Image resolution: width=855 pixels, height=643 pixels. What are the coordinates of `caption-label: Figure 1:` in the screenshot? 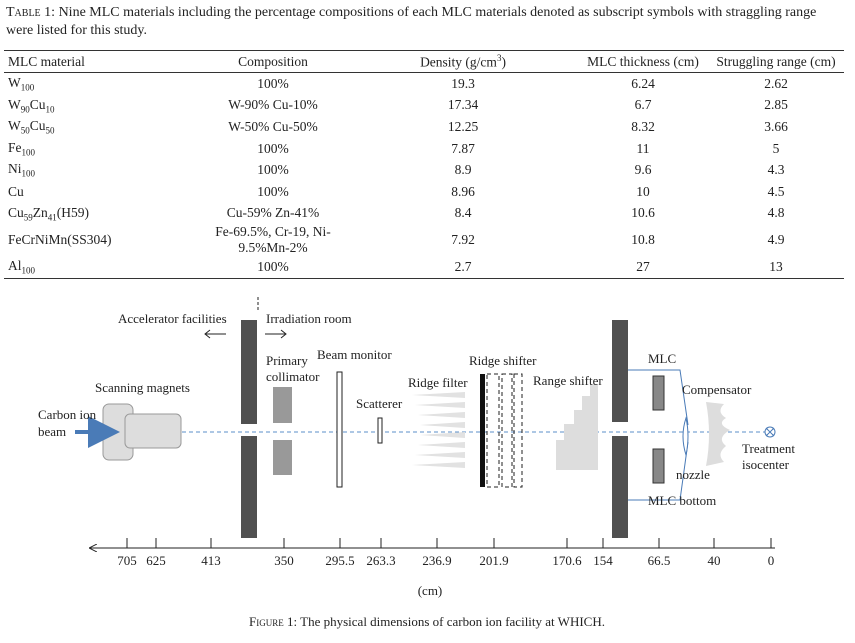 It's located at (273, 621).